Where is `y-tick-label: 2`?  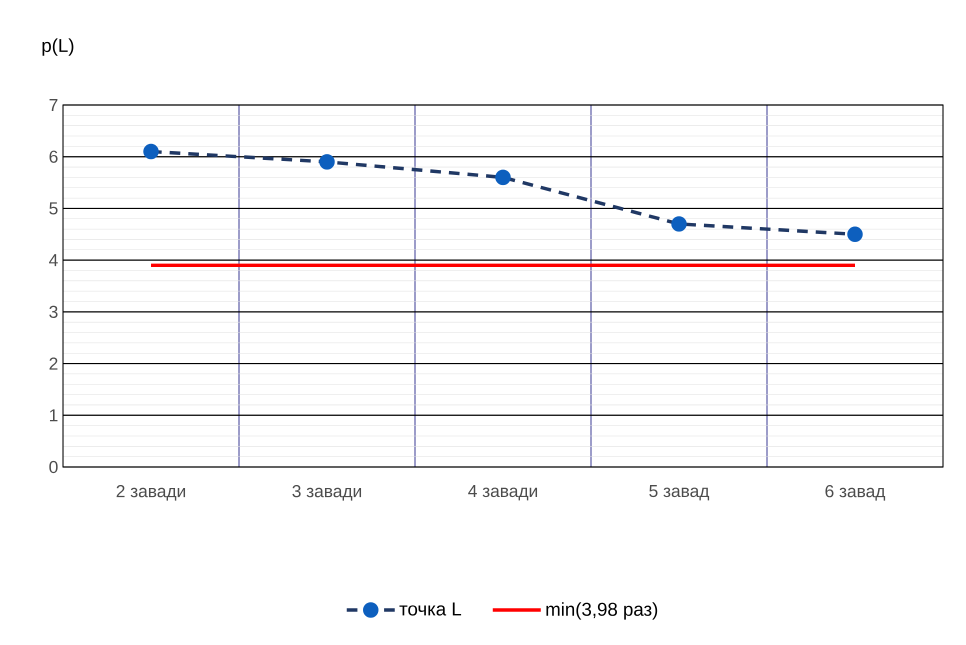 y-tick-label: 2 is located at coordinates (54, 364).